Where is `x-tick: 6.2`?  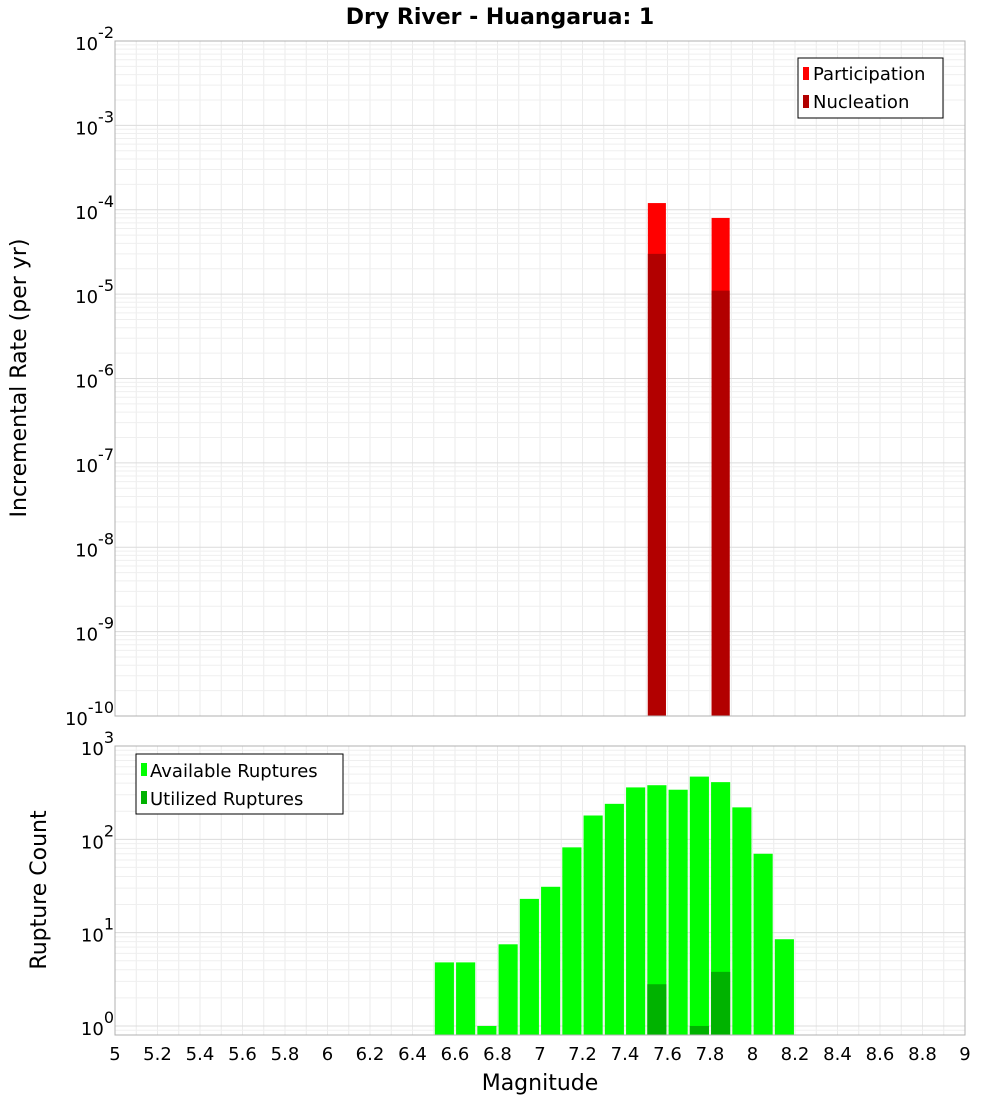
x-tick: 6.2 is located at coordinates (370, 1054).